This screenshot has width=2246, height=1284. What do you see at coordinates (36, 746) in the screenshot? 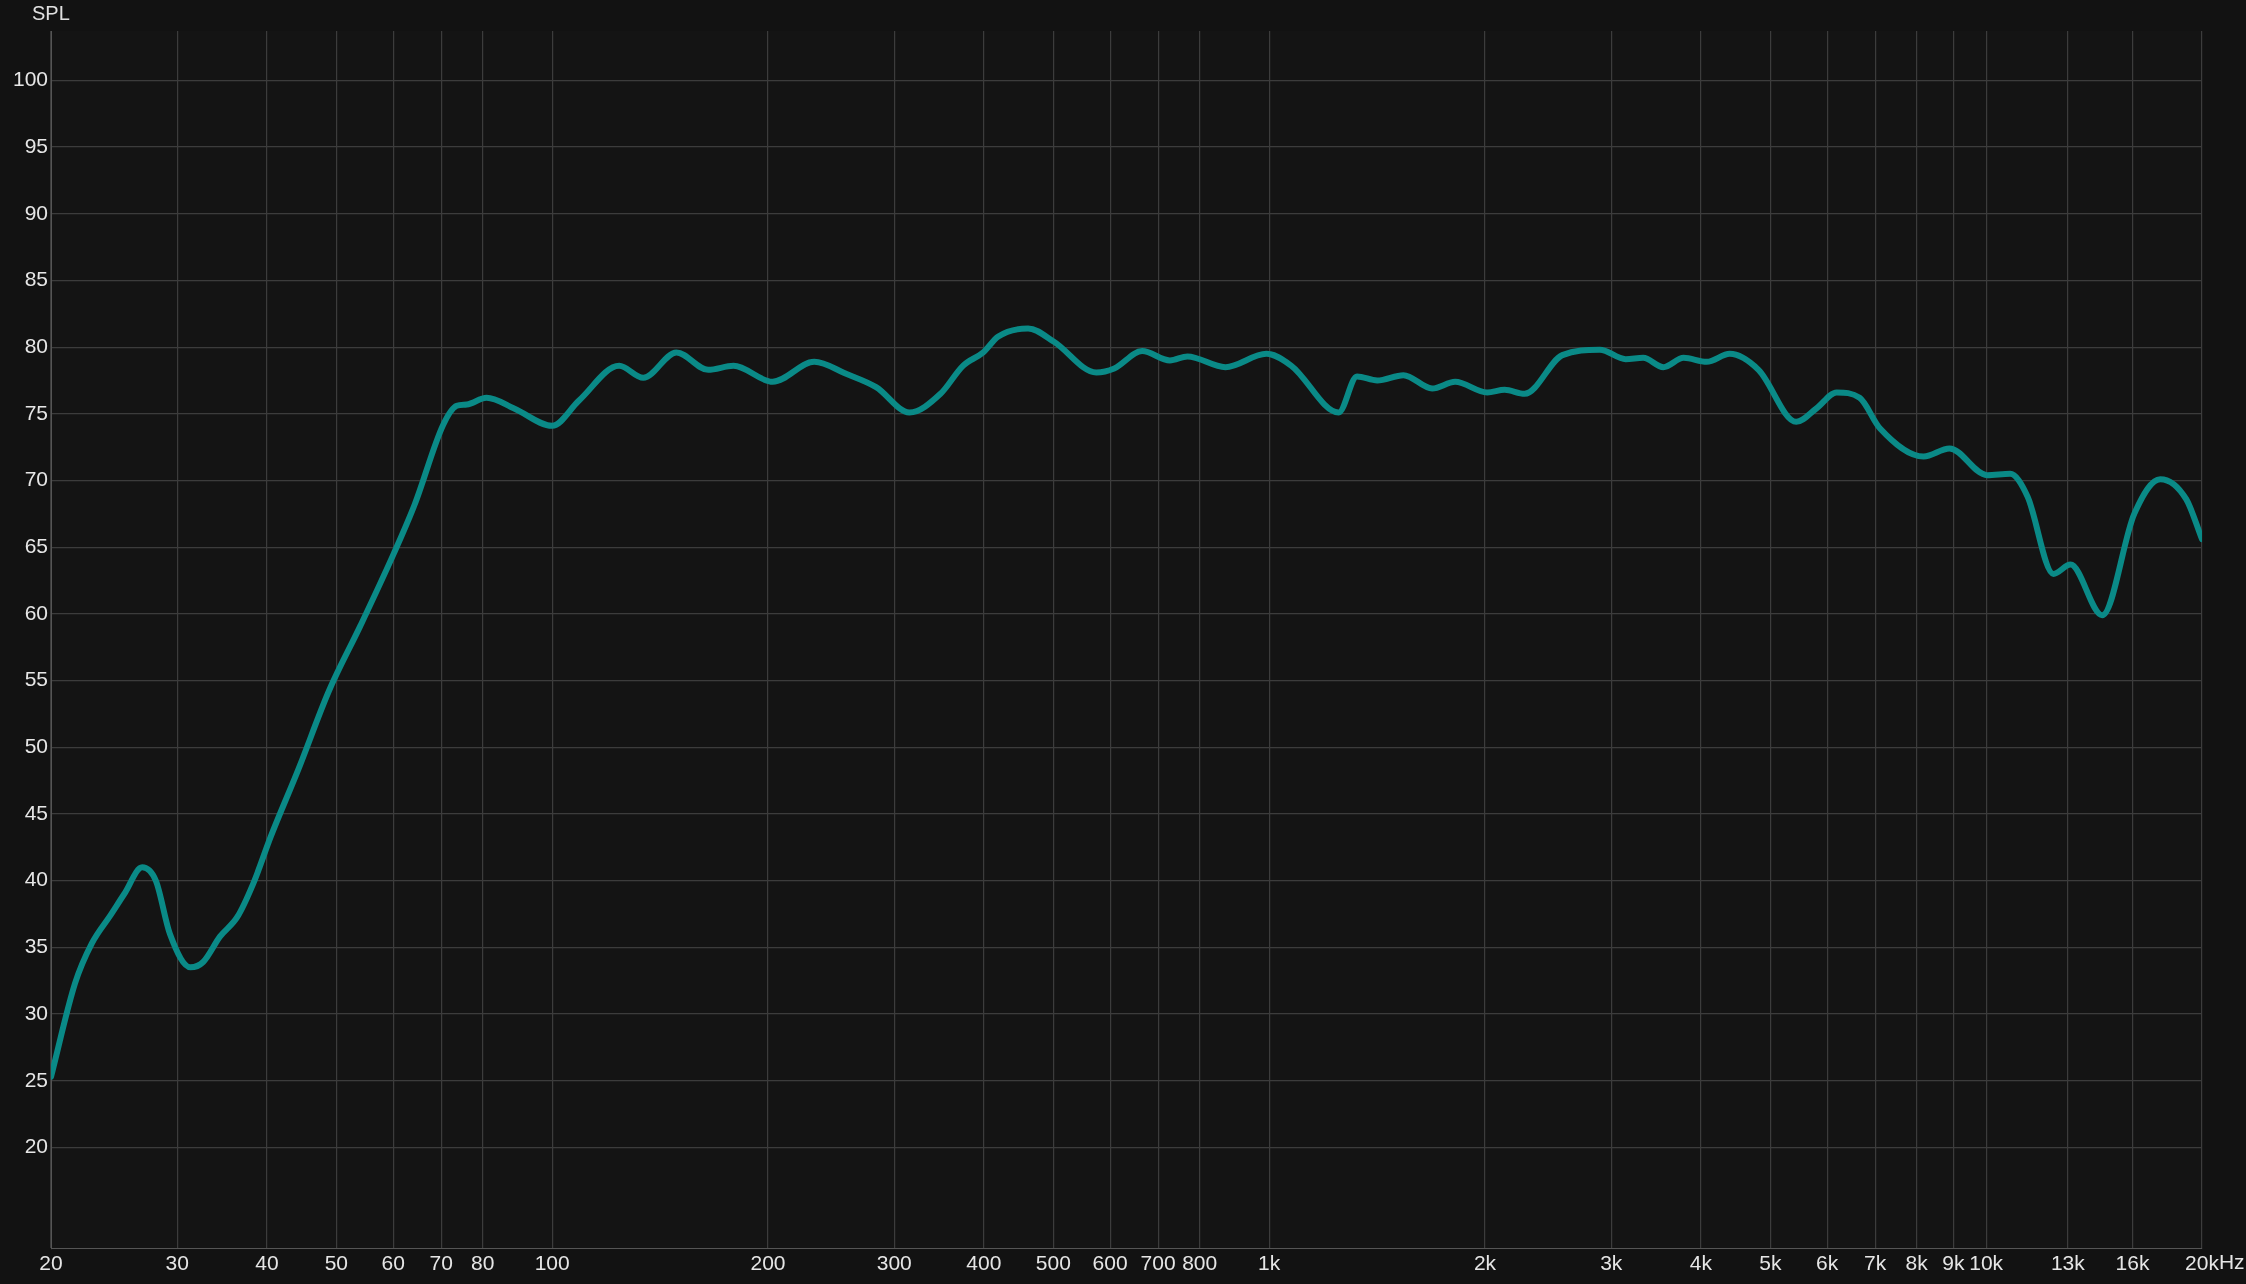
I see `y-tick-label: 50` at bounding box center [36, 746].